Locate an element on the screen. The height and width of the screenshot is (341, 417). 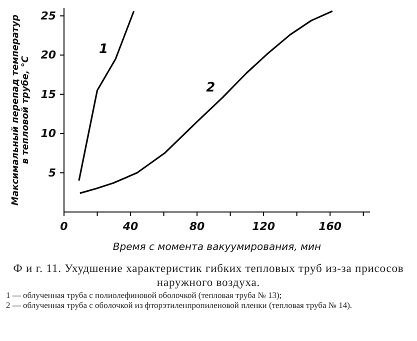
x-tick-label: 80 is located at coordinates (197, 226).